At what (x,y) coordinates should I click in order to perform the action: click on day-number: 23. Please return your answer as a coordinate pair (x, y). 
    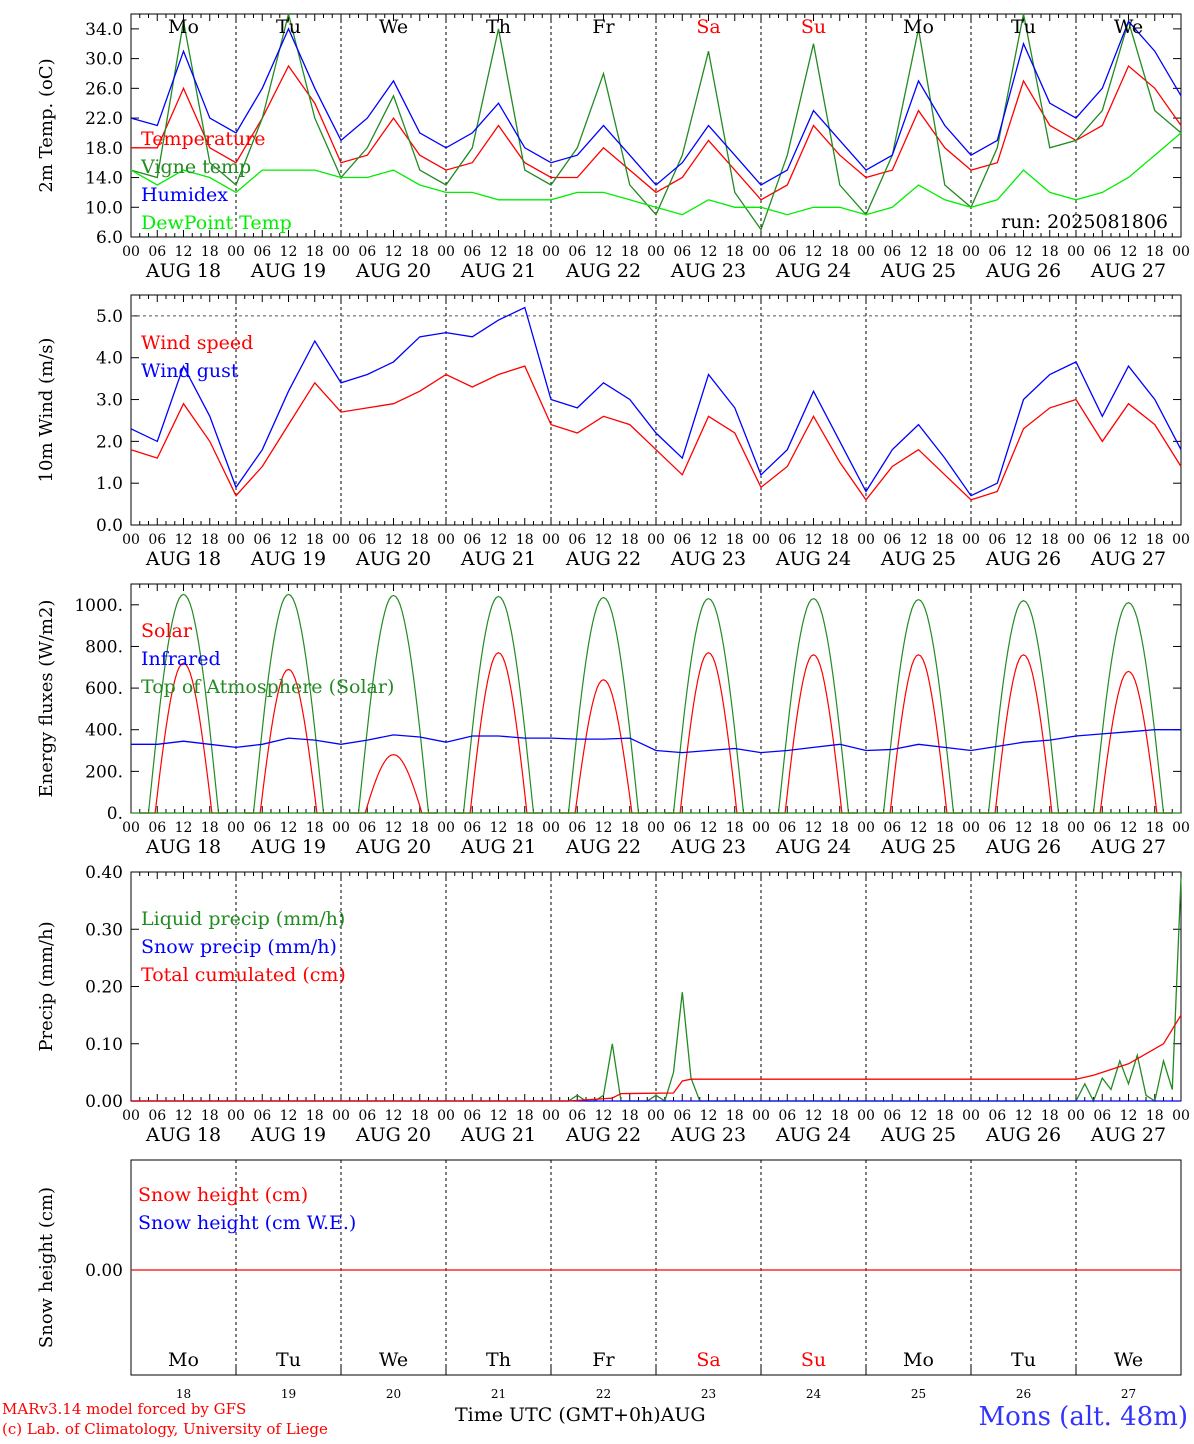
    Looking at the image, I should click on (708, 1394).